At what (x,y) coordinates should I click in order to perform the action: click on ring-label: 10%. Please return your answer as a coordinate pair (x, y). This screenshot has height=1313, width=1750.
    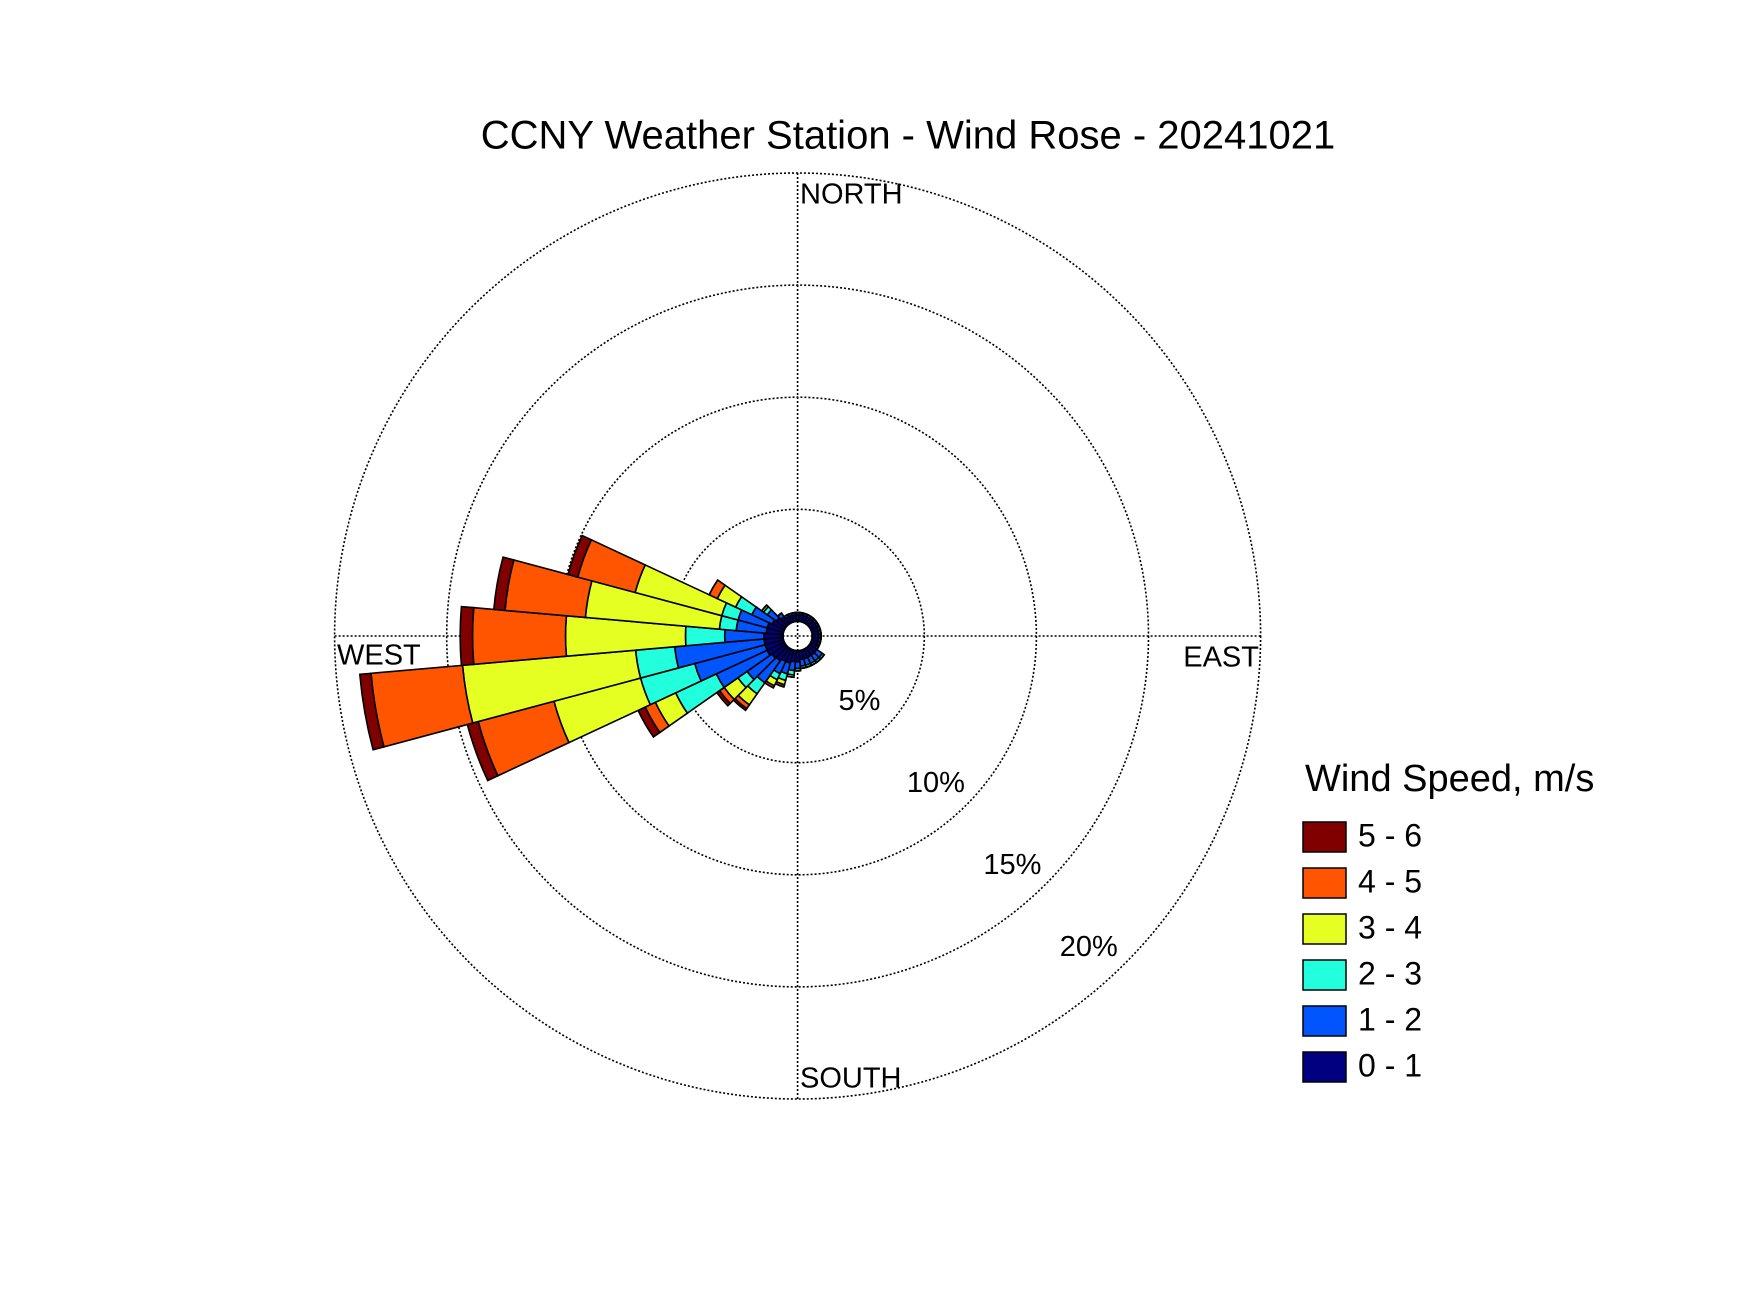
    Looking at the image, I should click on (936, 783).